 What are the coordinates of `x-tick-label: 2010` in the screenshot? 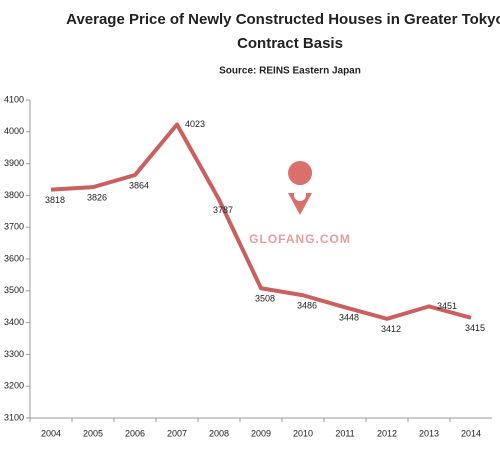 It's located at (303, 433).